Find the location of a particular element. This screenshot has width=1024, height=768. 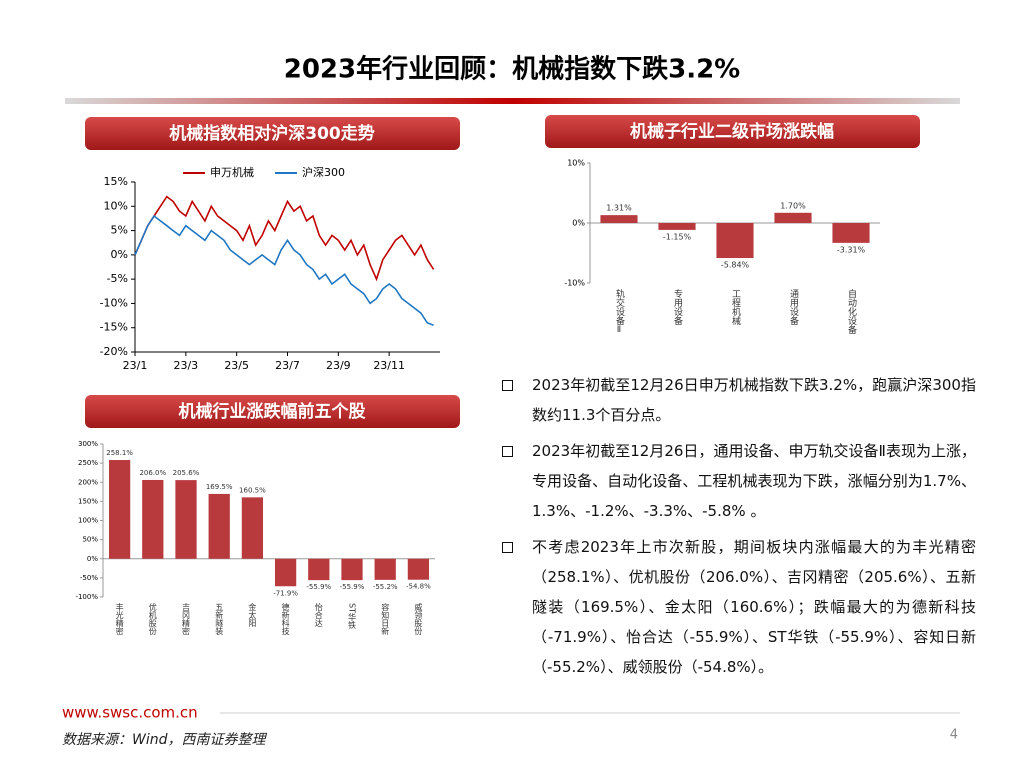

x-tick-label: 五新隧装 is located at coordinates (219, 619).